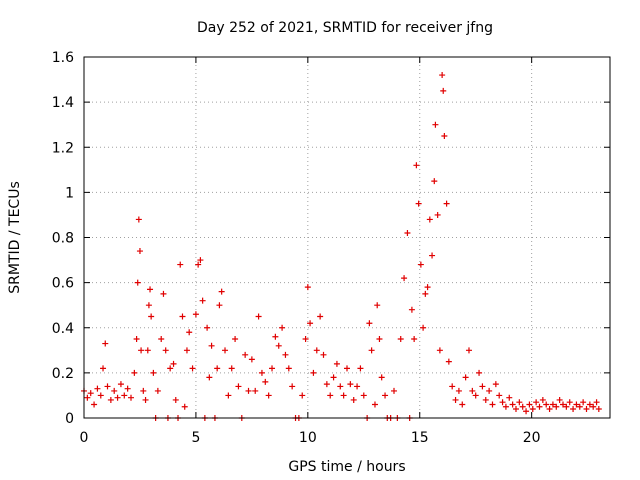  Describe the element at coordinates (63, 374) in the screenshot. I see `y-tick-label: 0.2` at that location.